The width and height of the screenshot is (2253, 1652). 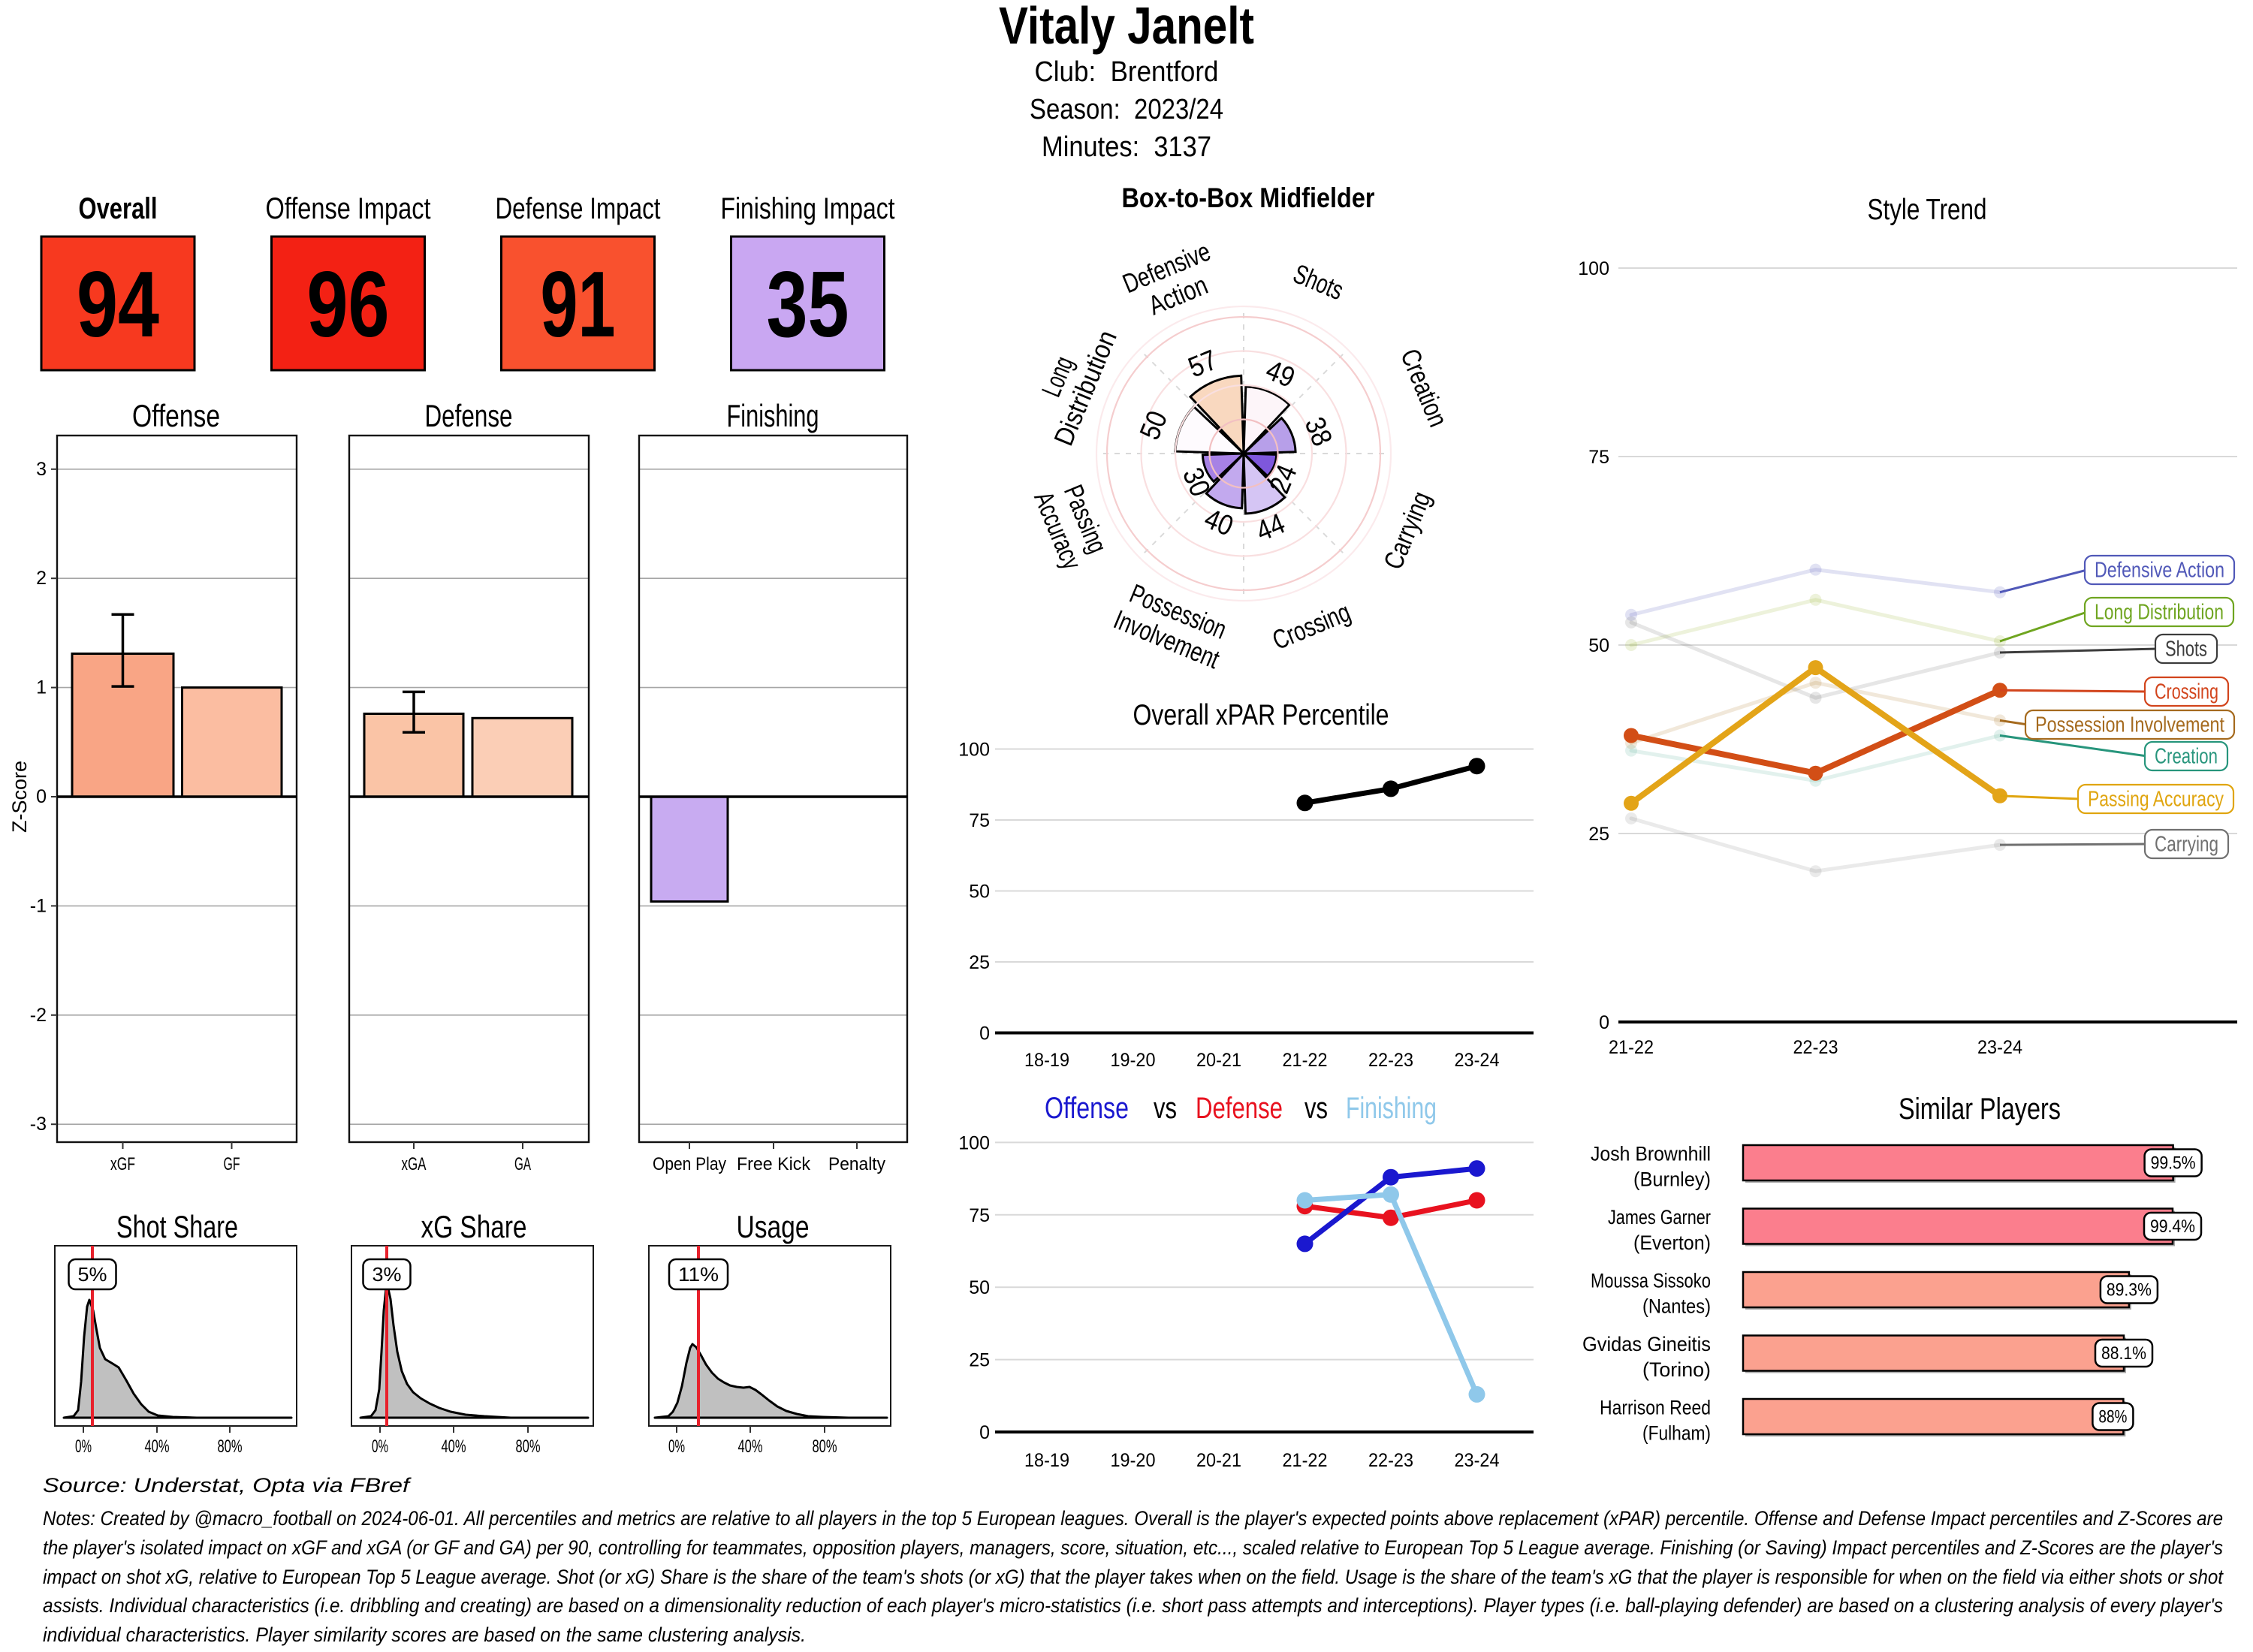 What do you see at coordinates (1656, 1408) in the screenshot?
I see `svg-text: Harrison Reed` at bounding box center [1656, 1408].